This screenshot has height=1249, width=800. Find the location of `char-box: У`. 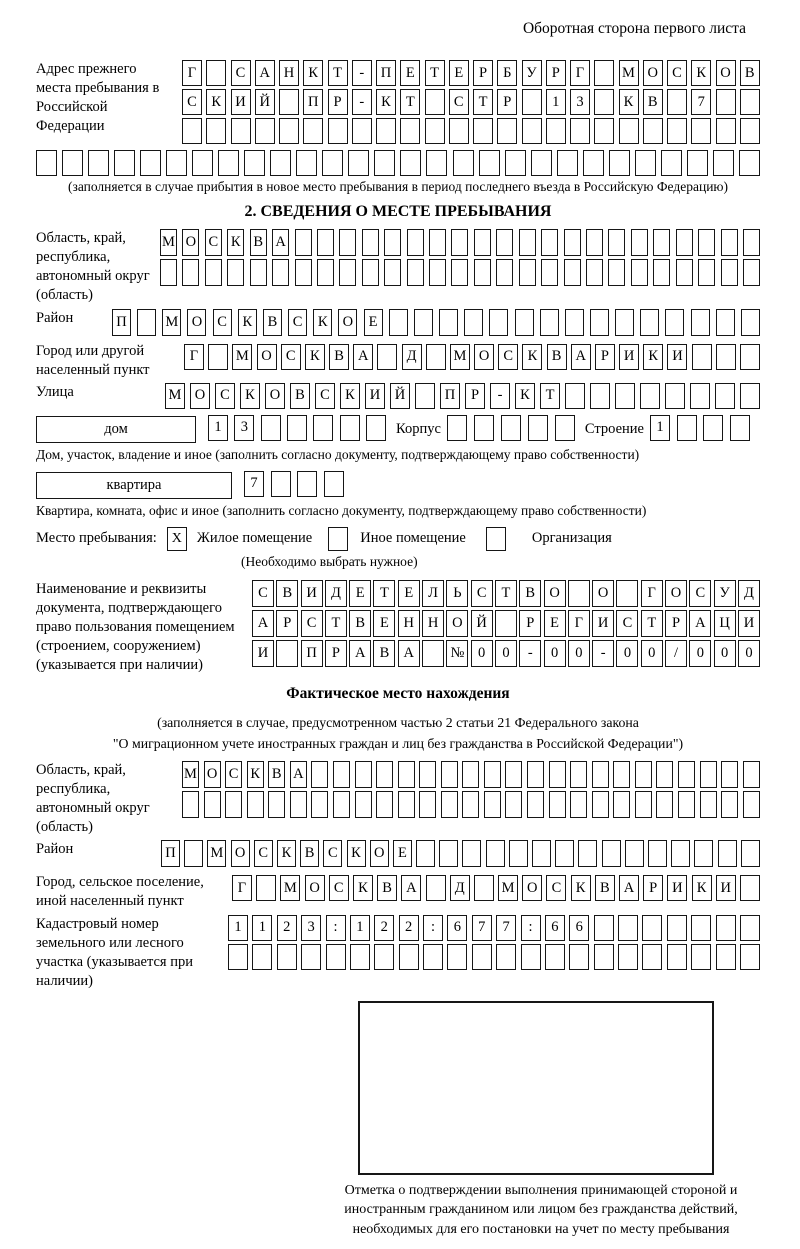

char-box: У is located at coordinates (724, 593).